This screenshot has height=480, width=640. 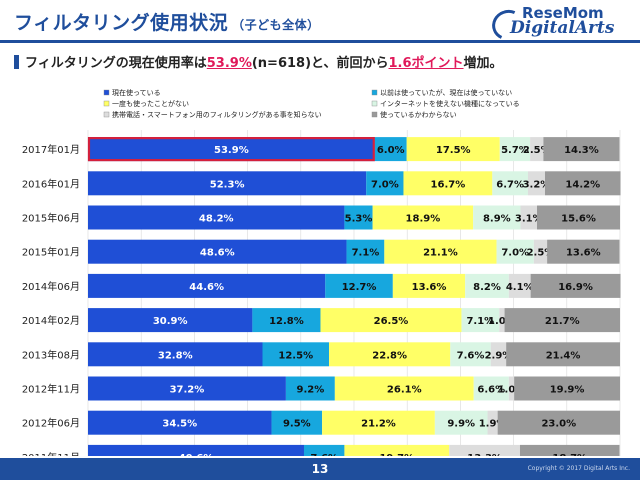 What do you see at coordinates (217, 114) in the screenshot?
I see `legend-label-5: 携帯電話・スマートフォン用のフィルタリングがある事を知らない` at bounding box center [217, 114].